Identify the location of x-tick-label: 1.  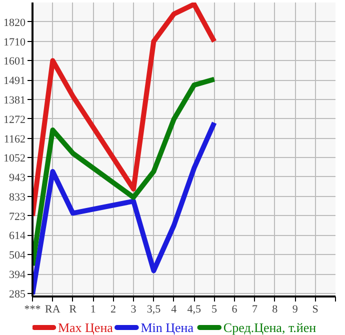
(93, 310).